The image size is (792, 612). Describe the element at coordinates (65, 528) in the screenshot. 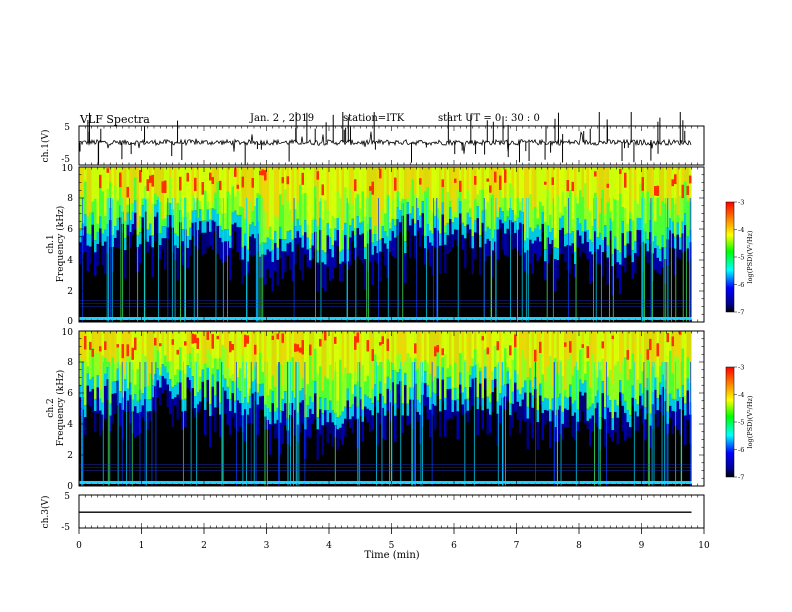

I see `ch3-ytick-bottom: -5` at that location.